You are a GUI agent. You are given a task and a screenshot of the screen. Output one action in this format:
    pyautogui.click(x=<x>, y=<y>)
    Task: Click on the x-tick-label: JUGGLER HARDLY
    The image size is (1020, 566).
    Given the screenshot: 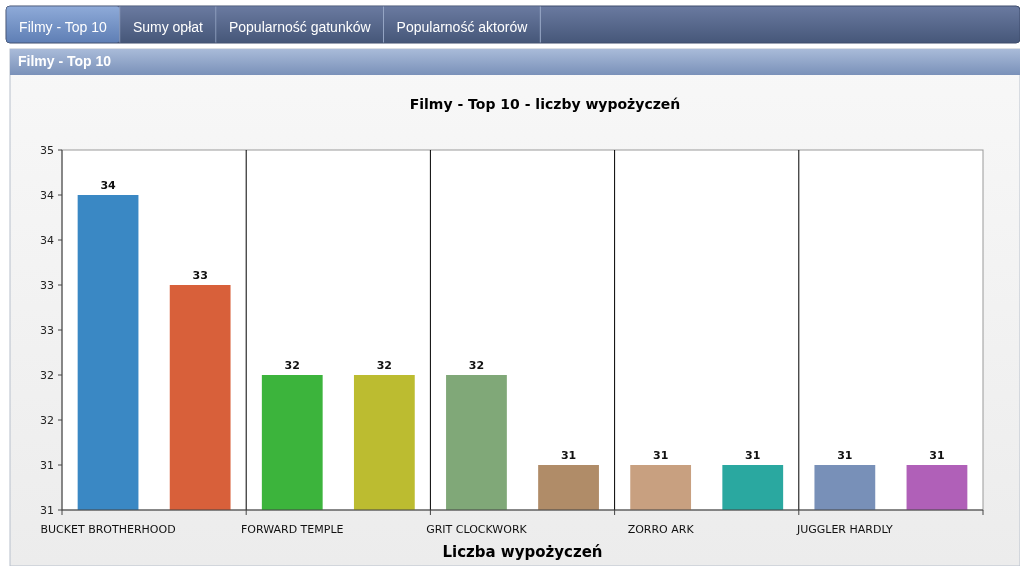 What is the action you would take?
    pyautogui.click(x=844, y=529)
    